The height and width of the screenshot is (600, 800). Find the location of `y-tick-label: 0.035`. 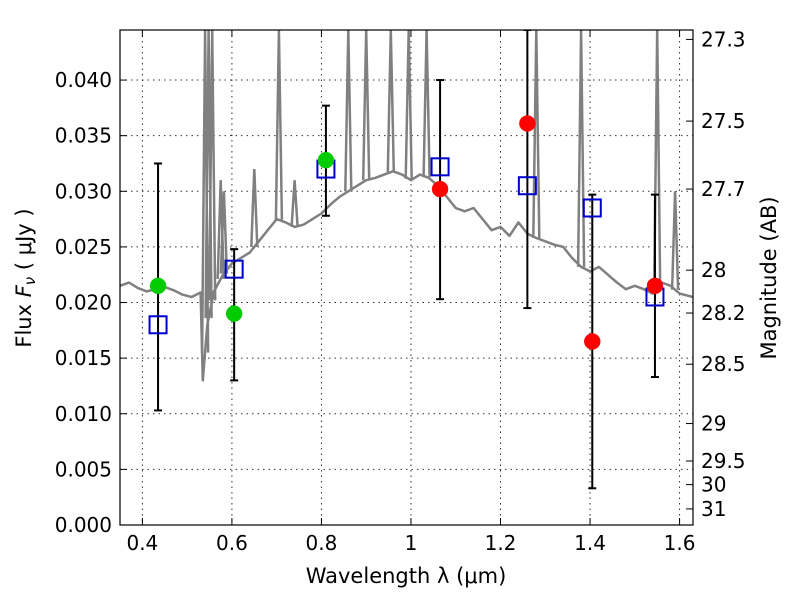

y-tick-label: 0.035 is located at coordinates (83, 136).